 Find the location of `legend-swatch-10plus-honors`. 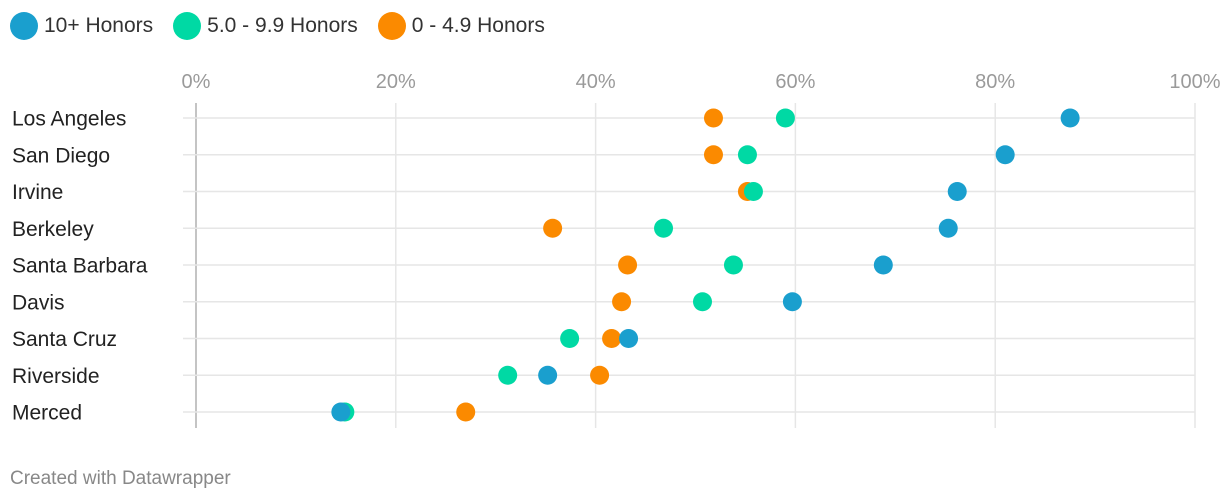

legend-swatch-10plus-honors is located at coordinates (24, 26).